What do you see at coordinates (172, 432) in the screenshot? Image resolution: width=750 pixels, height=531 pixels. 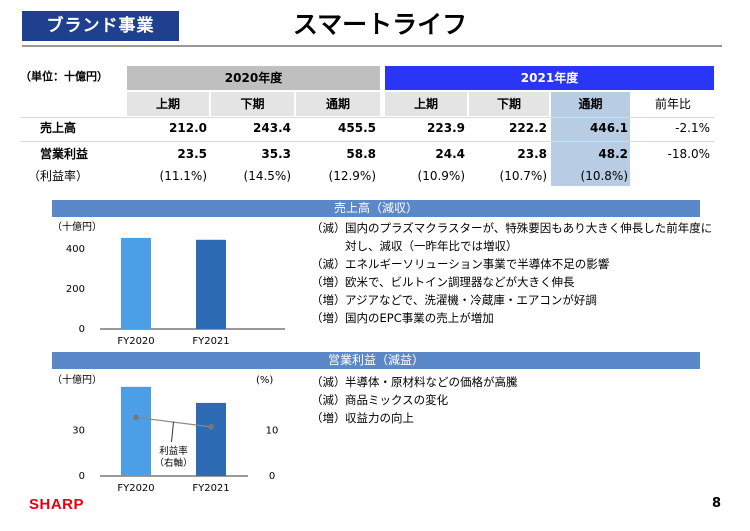 I see `callout-leader` at bounding box center [172, 432].